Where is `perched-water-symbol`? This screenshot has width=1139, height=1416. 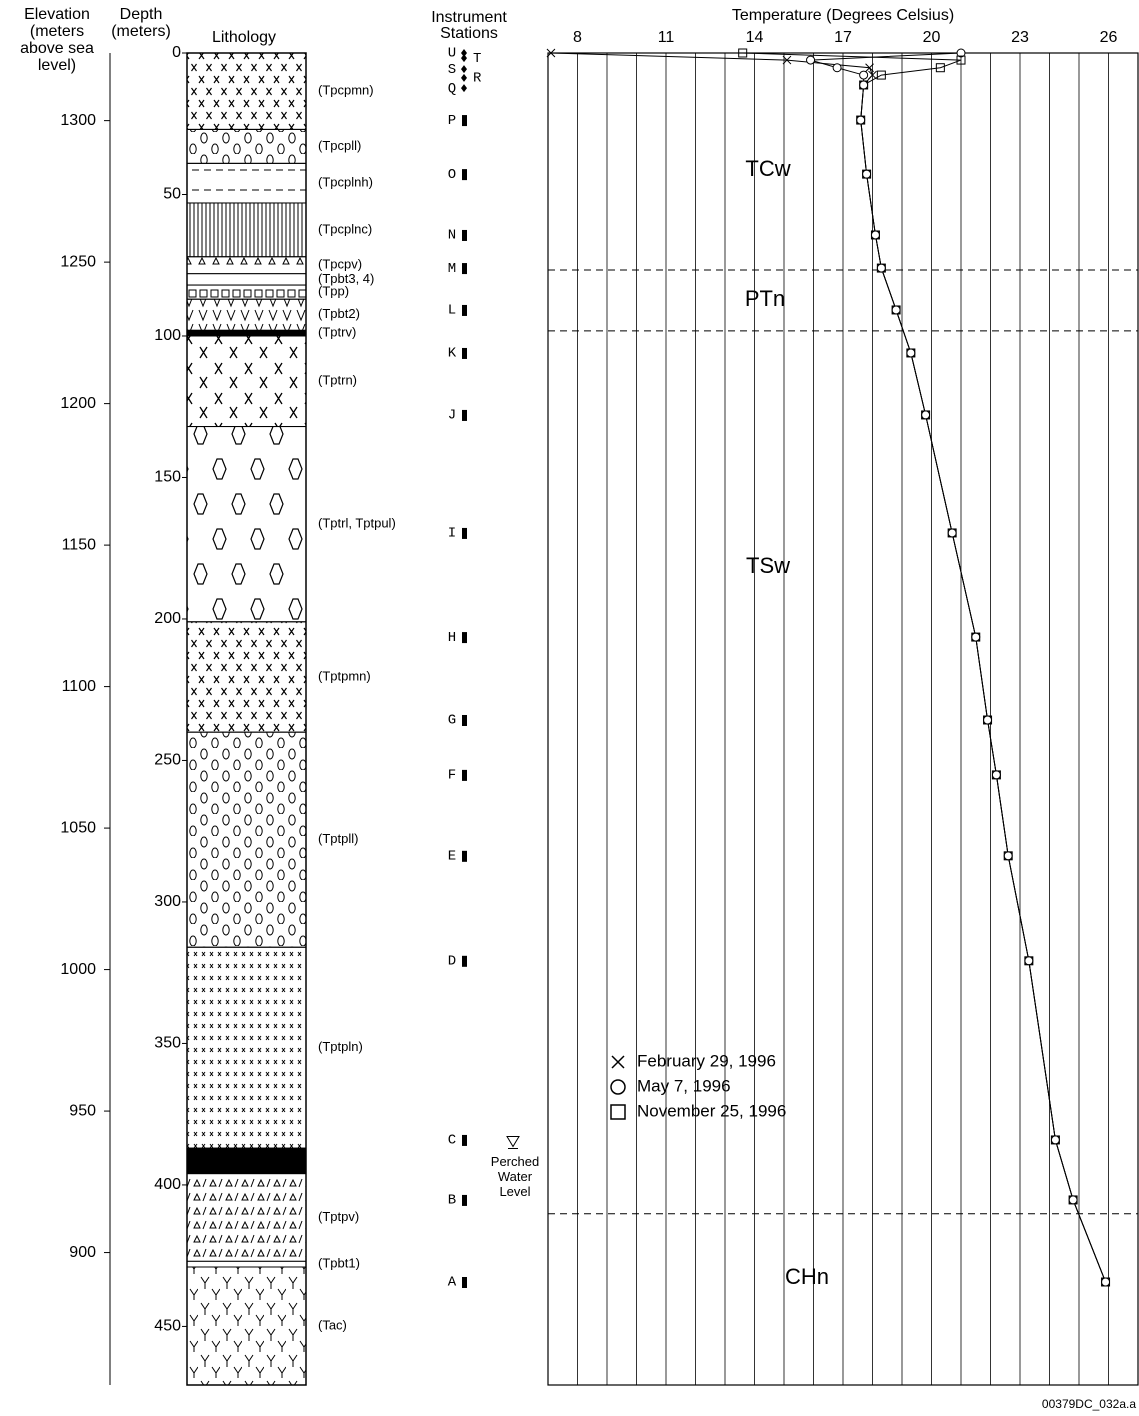 perched-water-symbol is located at coordinates (513, 1142).